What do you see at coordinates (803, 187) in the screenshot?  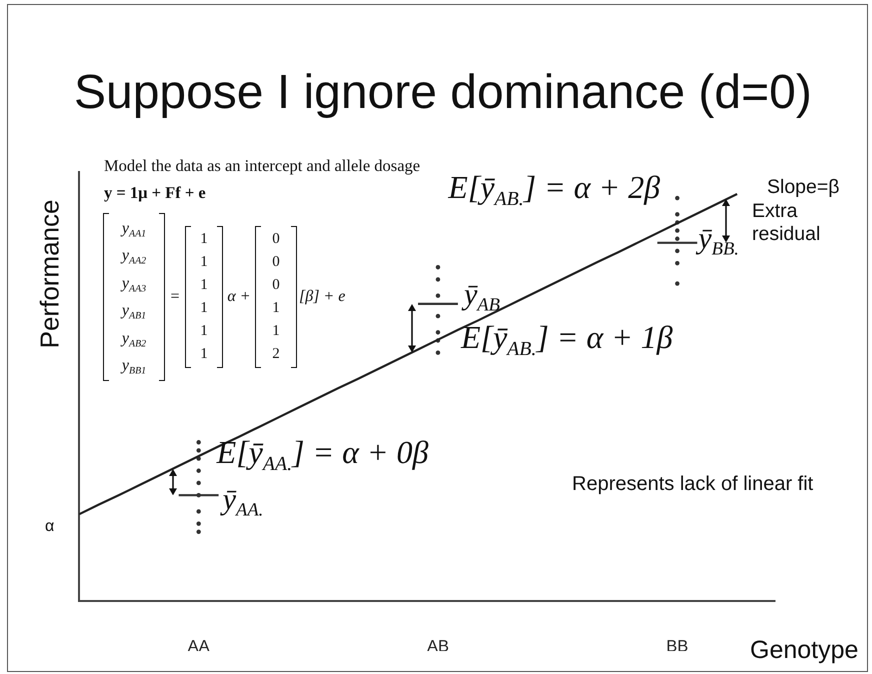 I see `annotation: Slope=β` at bounding box center [803, 187].